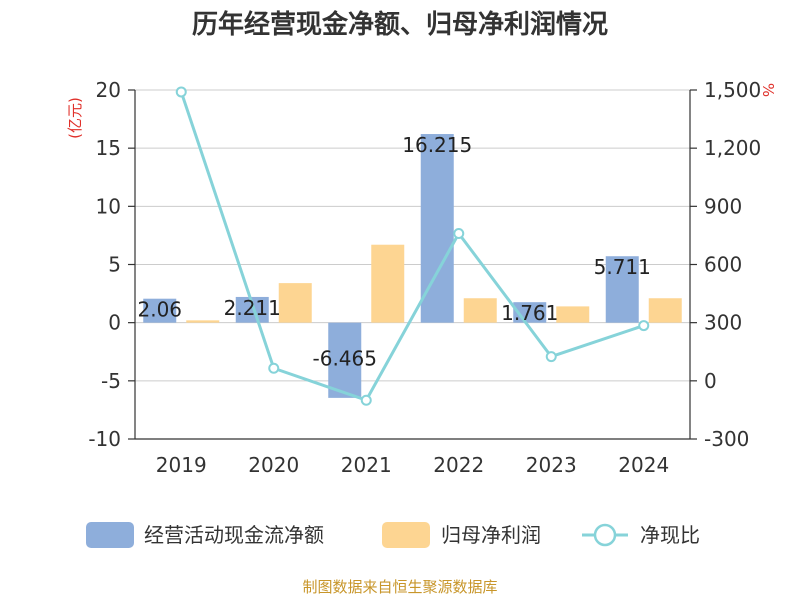 This screenshot has width=800, height=600. What do you see at coordinates (252, 308) in the screenshot?
I see `data-label-cashflow: 2.211` at bounding box center [252, 308].